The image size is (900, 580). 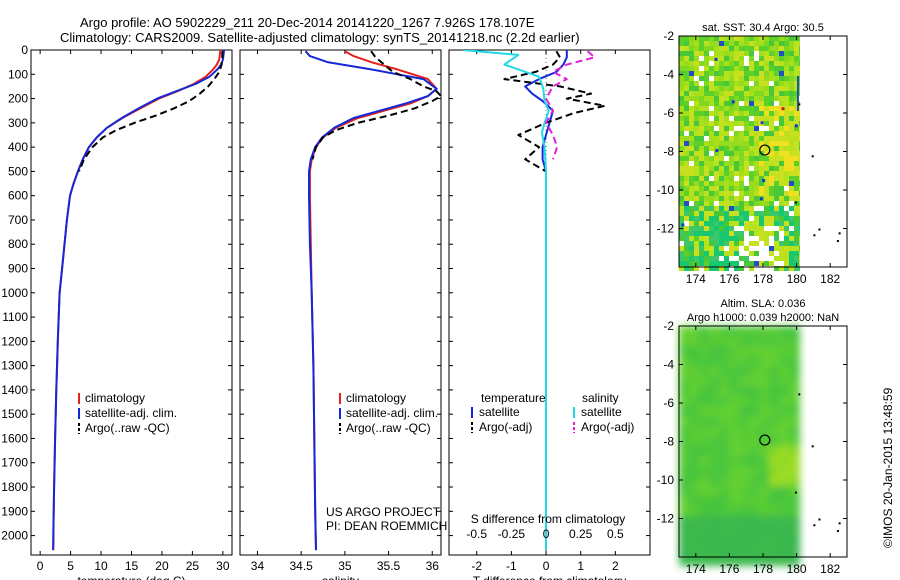 What do you see at coordinates (830, 279) in the screenshot?
I see `sst_map-xtick-label: 182` at bounding box center [830, 279].